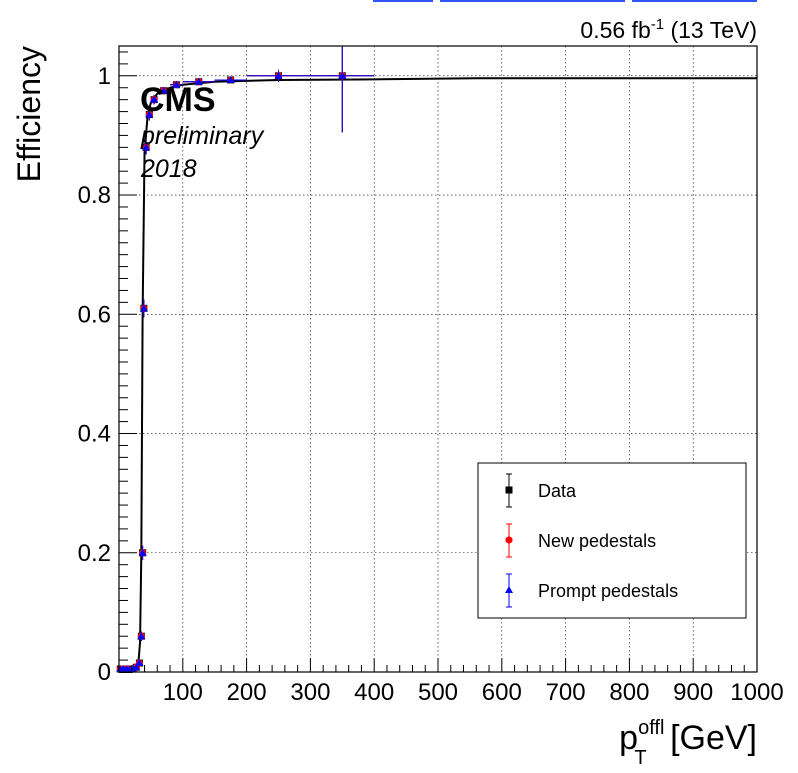  Describe the element at coordinates (756, 692) in the screenshot. I see `x-tick-label: 1000` at that location.